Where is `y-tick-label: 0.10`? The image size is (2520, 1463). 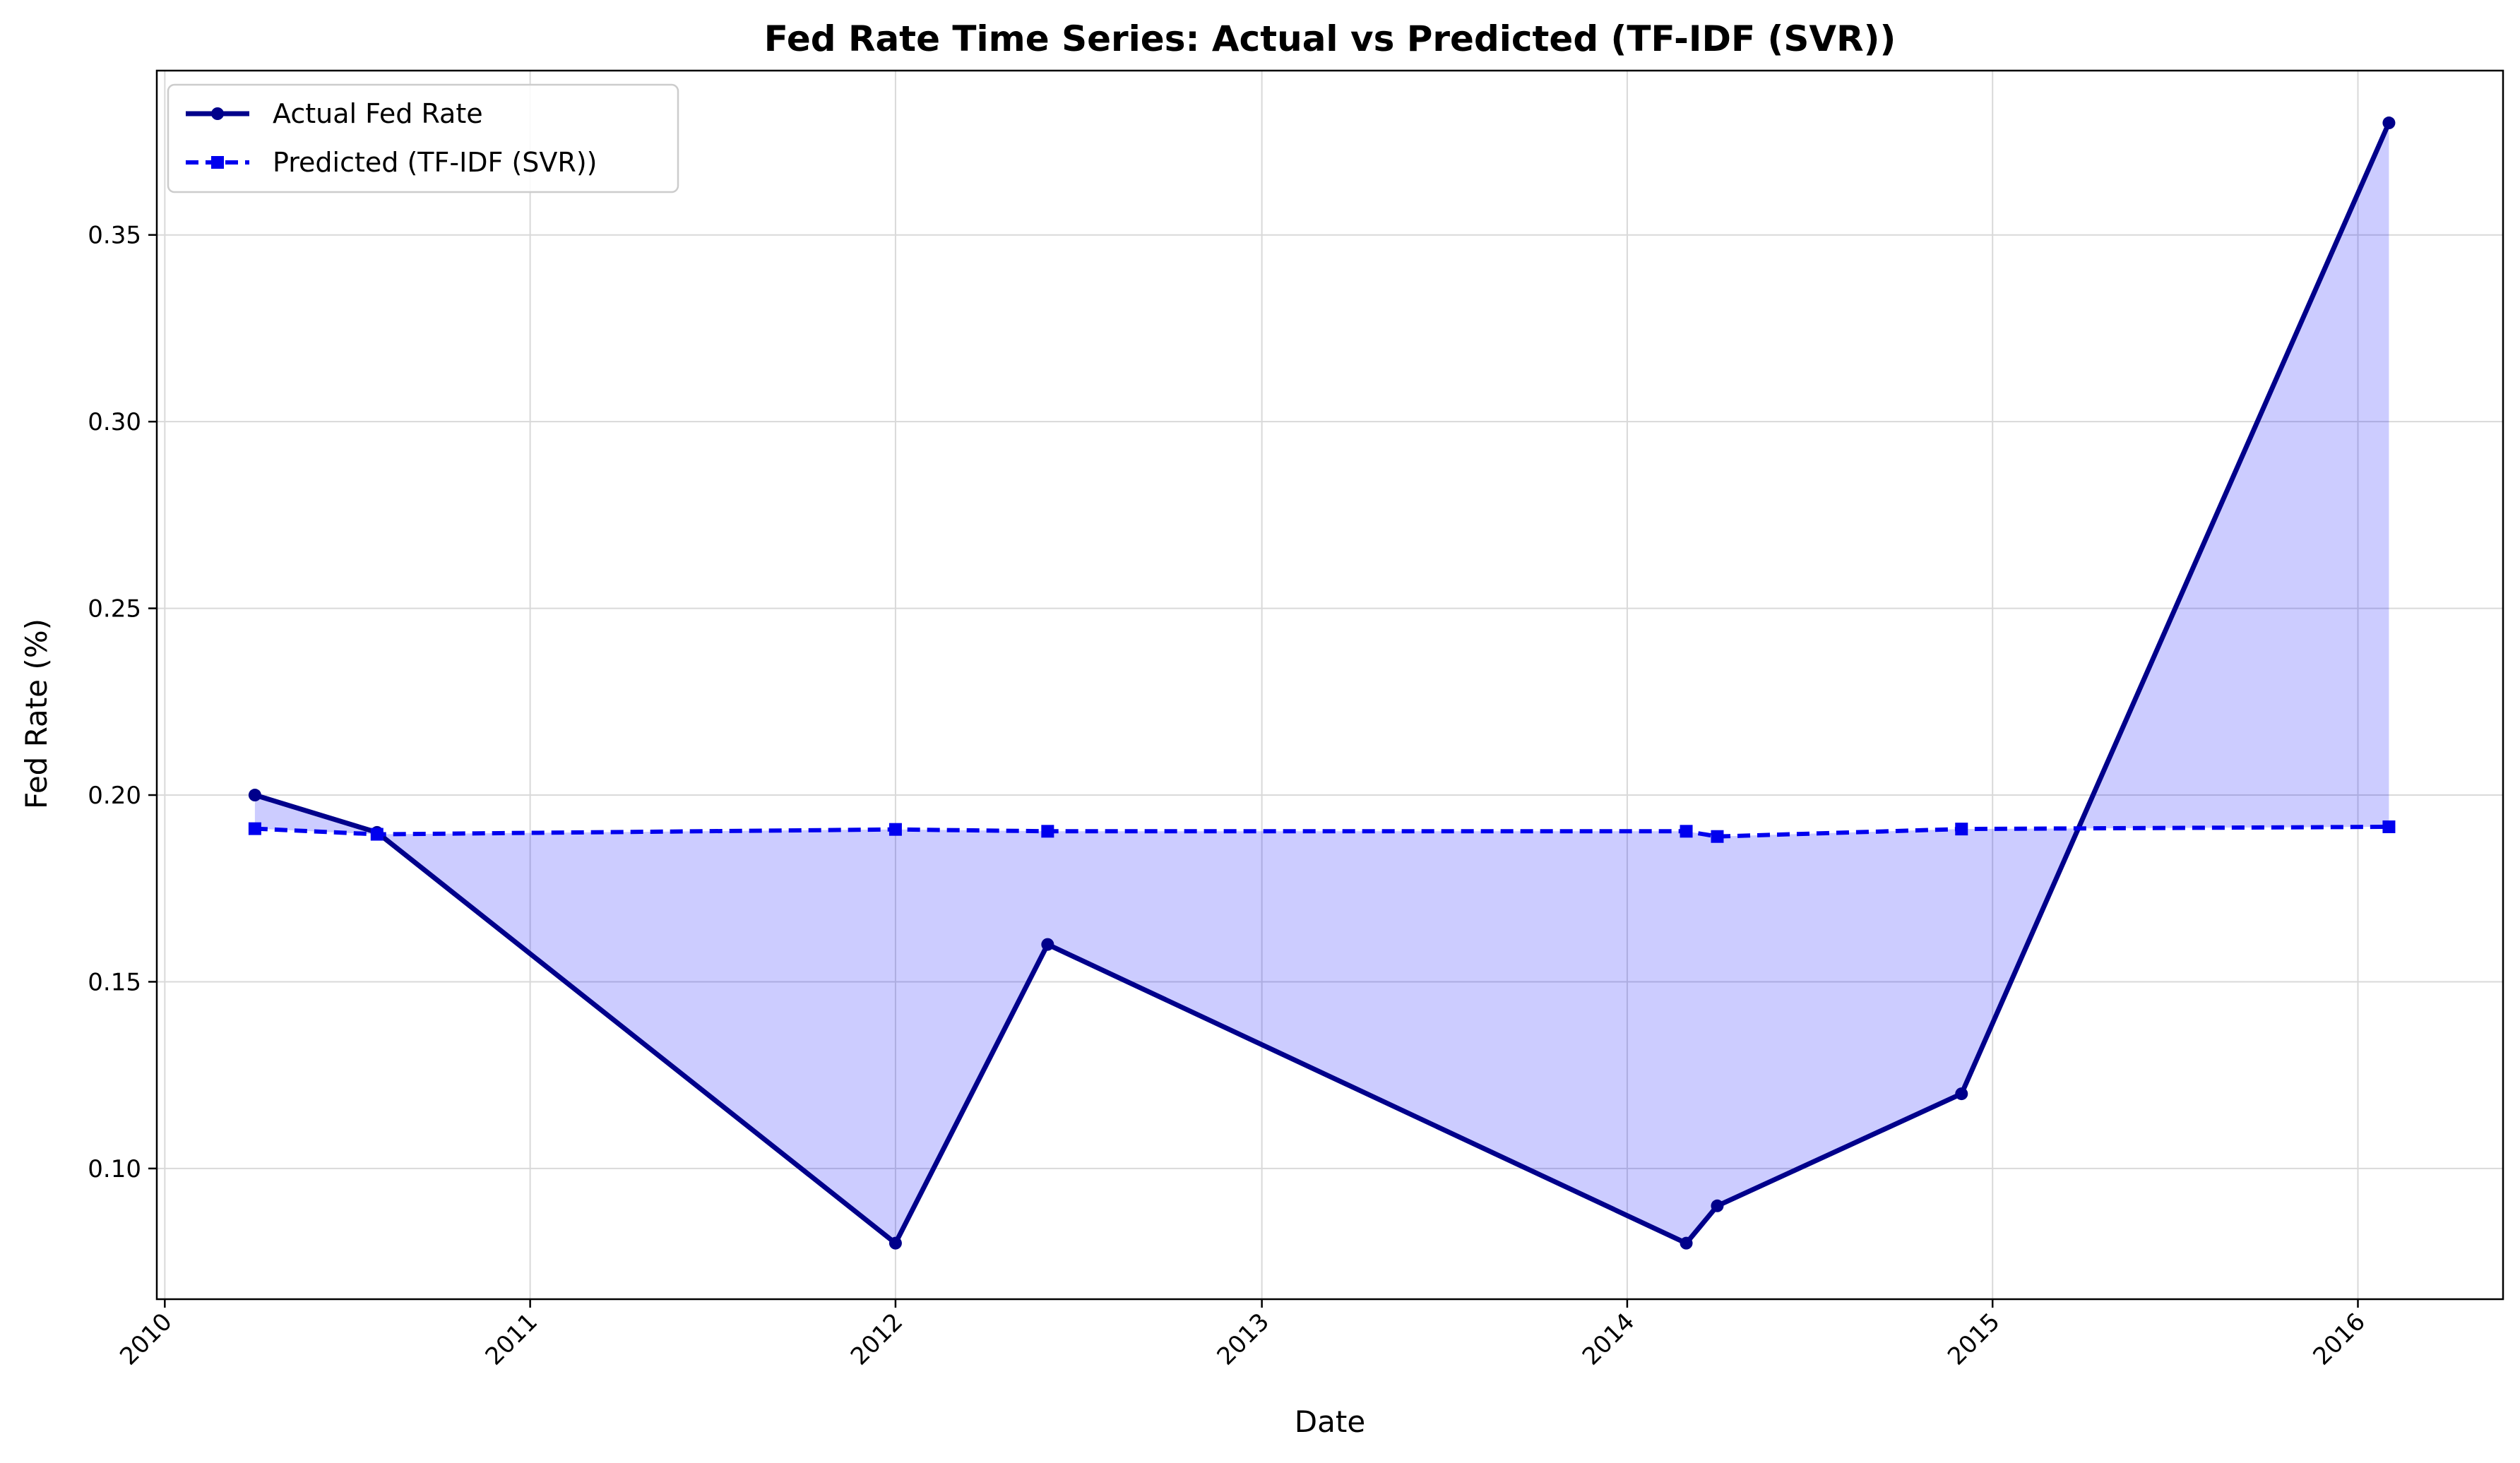 y-tick-label: 0.10 is located at coordinates (114, 1169).